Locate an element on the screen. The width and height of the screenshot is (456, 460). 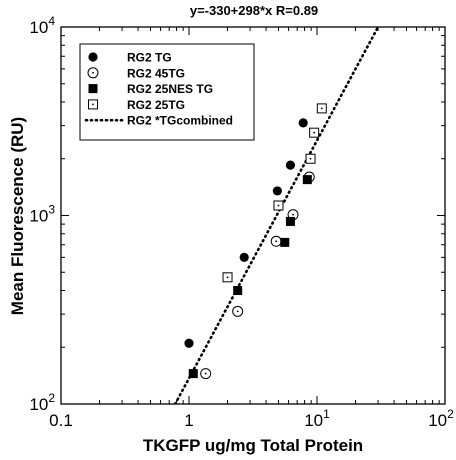
legend-label: RG2 25NES TG is located at coordinates (170, 89).